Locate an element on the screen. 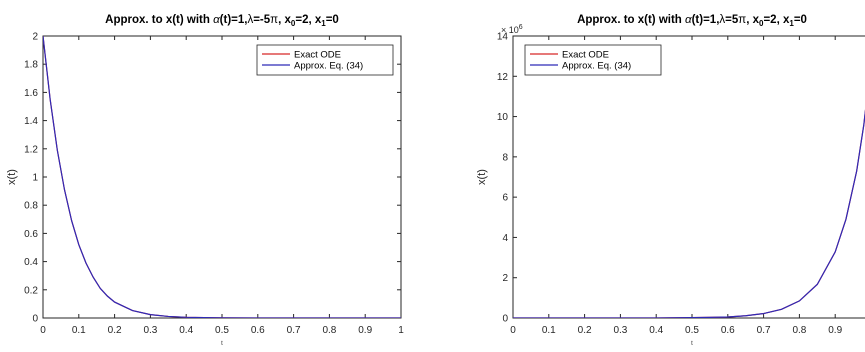 Image resolution: width=865 pixels, height=352 pixels. y-exponent-base: × 10 is located at coordinates (510, 30).